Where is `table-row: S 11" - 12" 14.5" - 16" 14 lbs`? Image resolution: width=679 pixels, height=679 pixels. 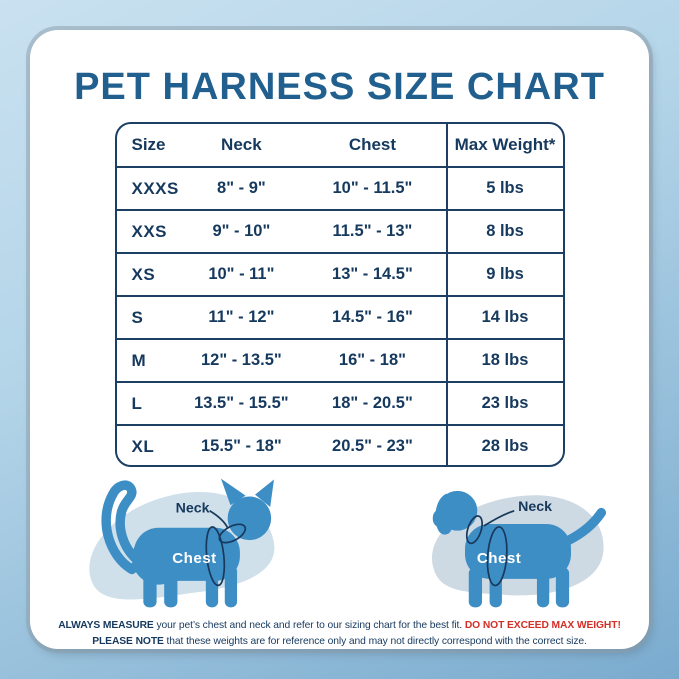 table-row: S 11" - 12" 14.5" - 16" 14 lbs is located at coordinates (339, 318).